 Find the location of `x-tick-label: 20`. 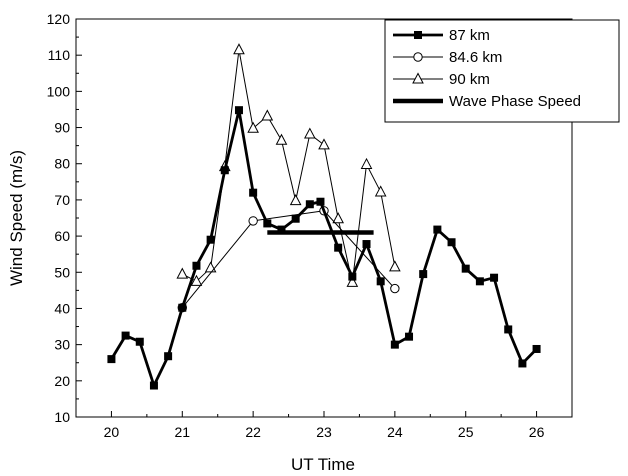

x-tick-label: 20 is located at coordinates (112, 432).